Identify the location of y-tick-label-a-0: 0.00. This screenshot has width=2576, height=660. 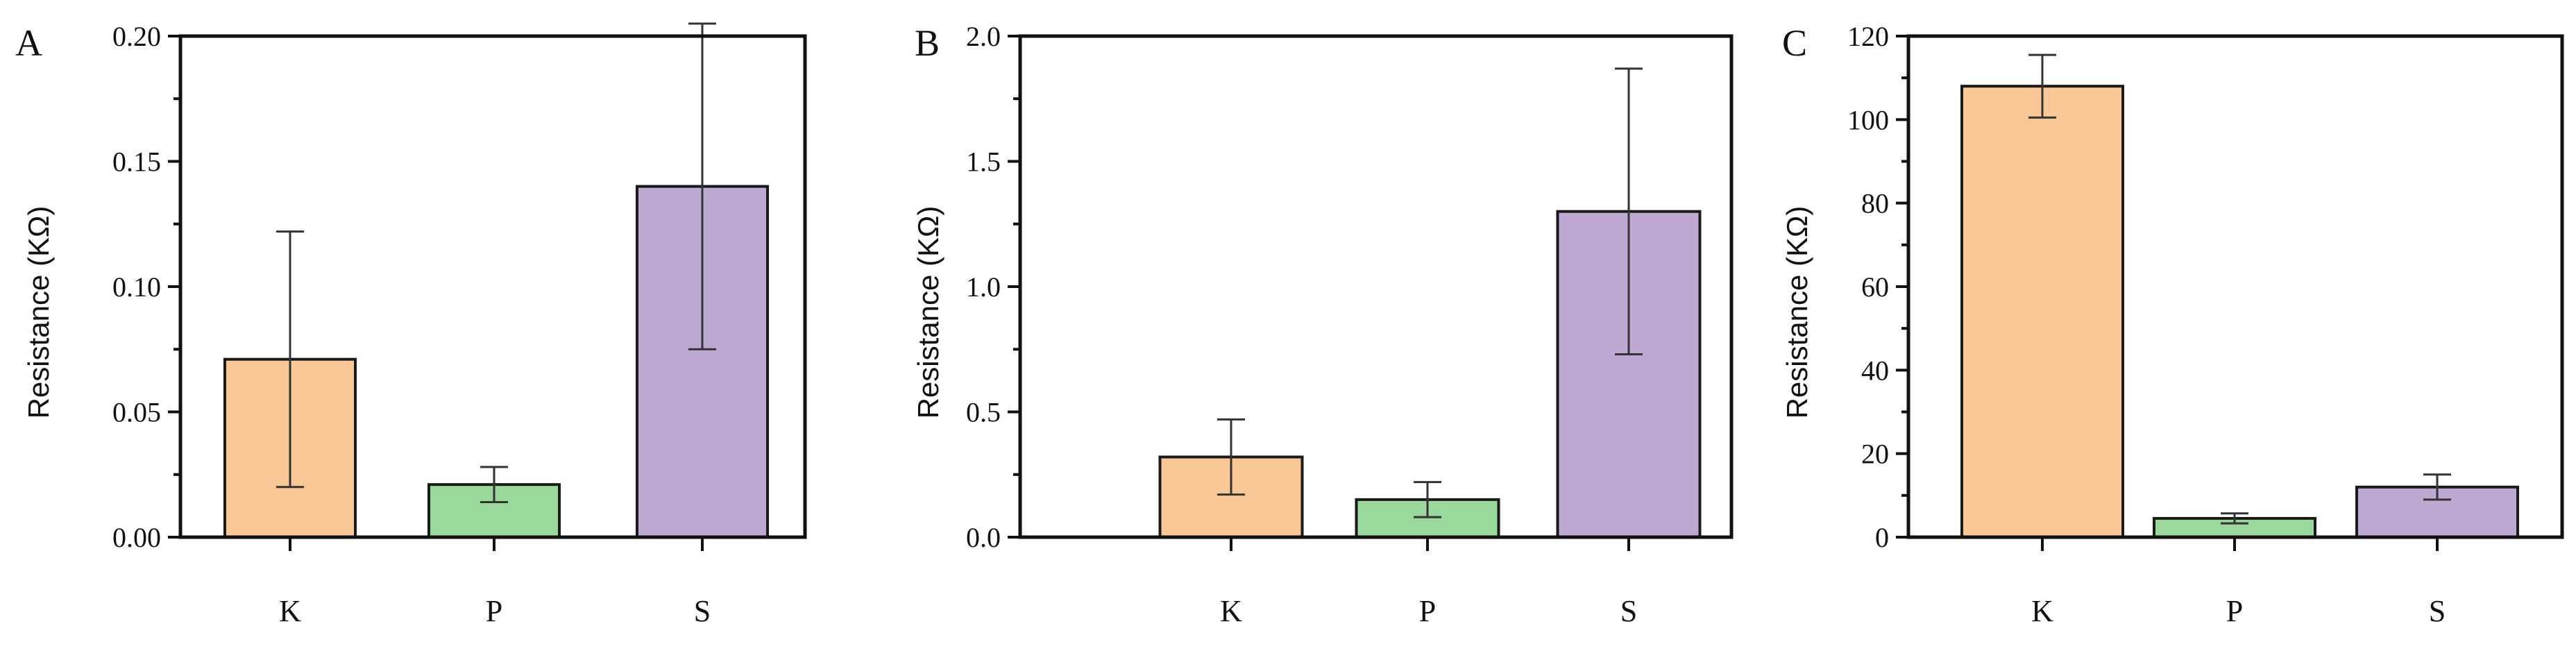
(137, 537).